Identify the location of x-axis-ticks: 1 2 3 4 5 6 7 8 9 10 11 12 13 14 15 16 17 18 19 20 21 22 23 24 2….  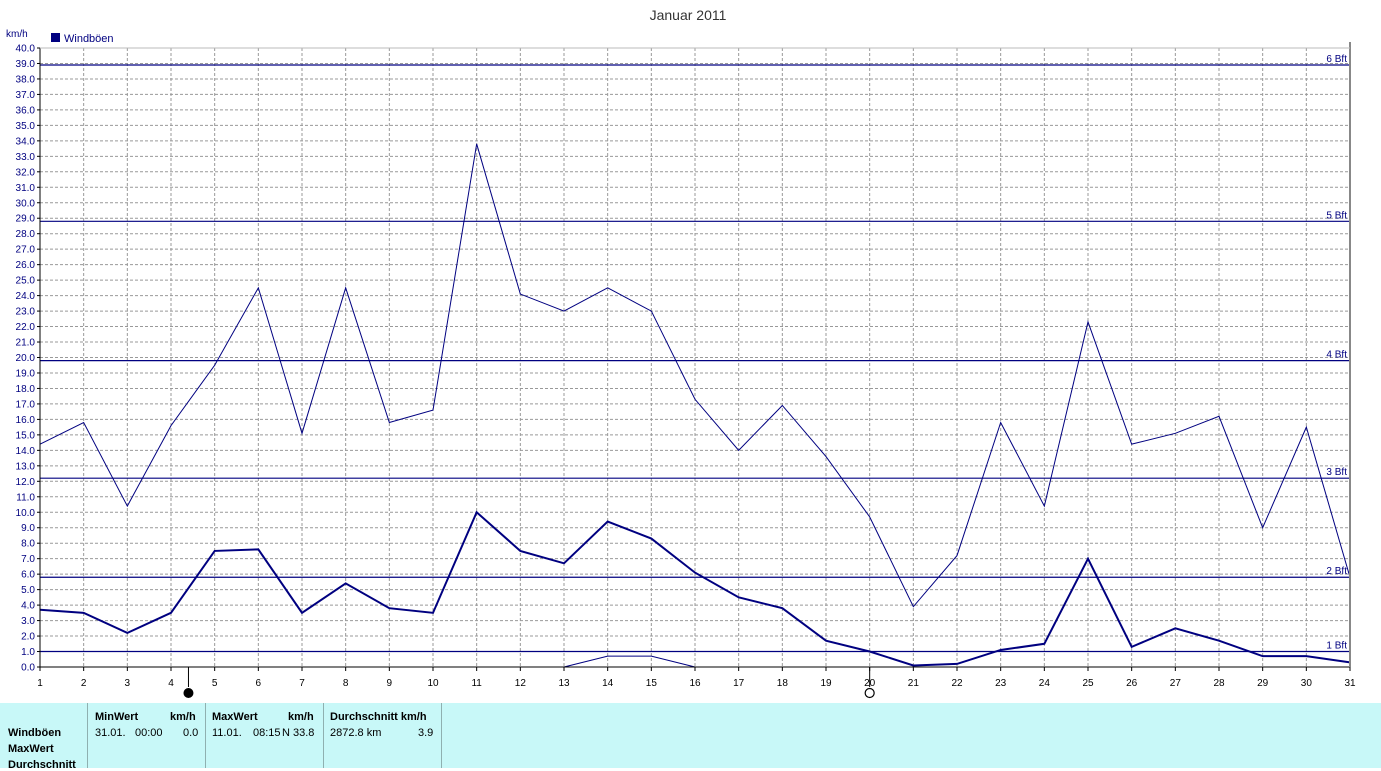
(696, 678).